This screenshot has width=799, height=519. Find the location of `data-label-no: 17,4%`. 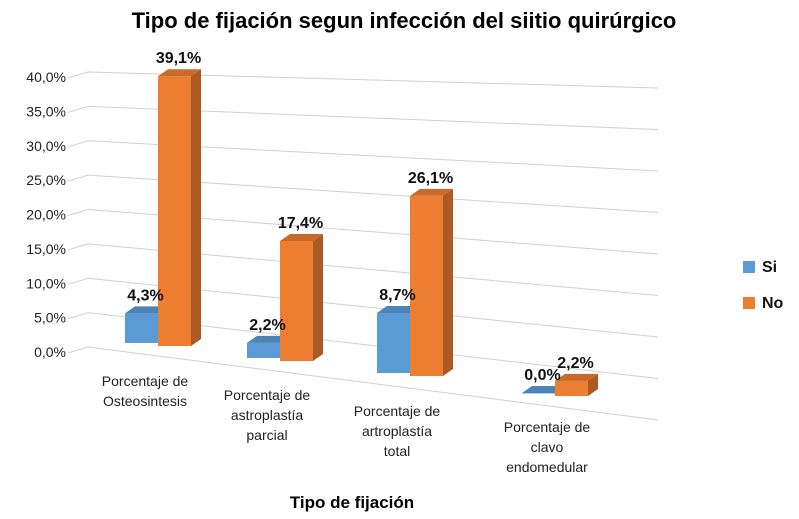

data-label-no: 17,4% is located at coordinates (300, 223).